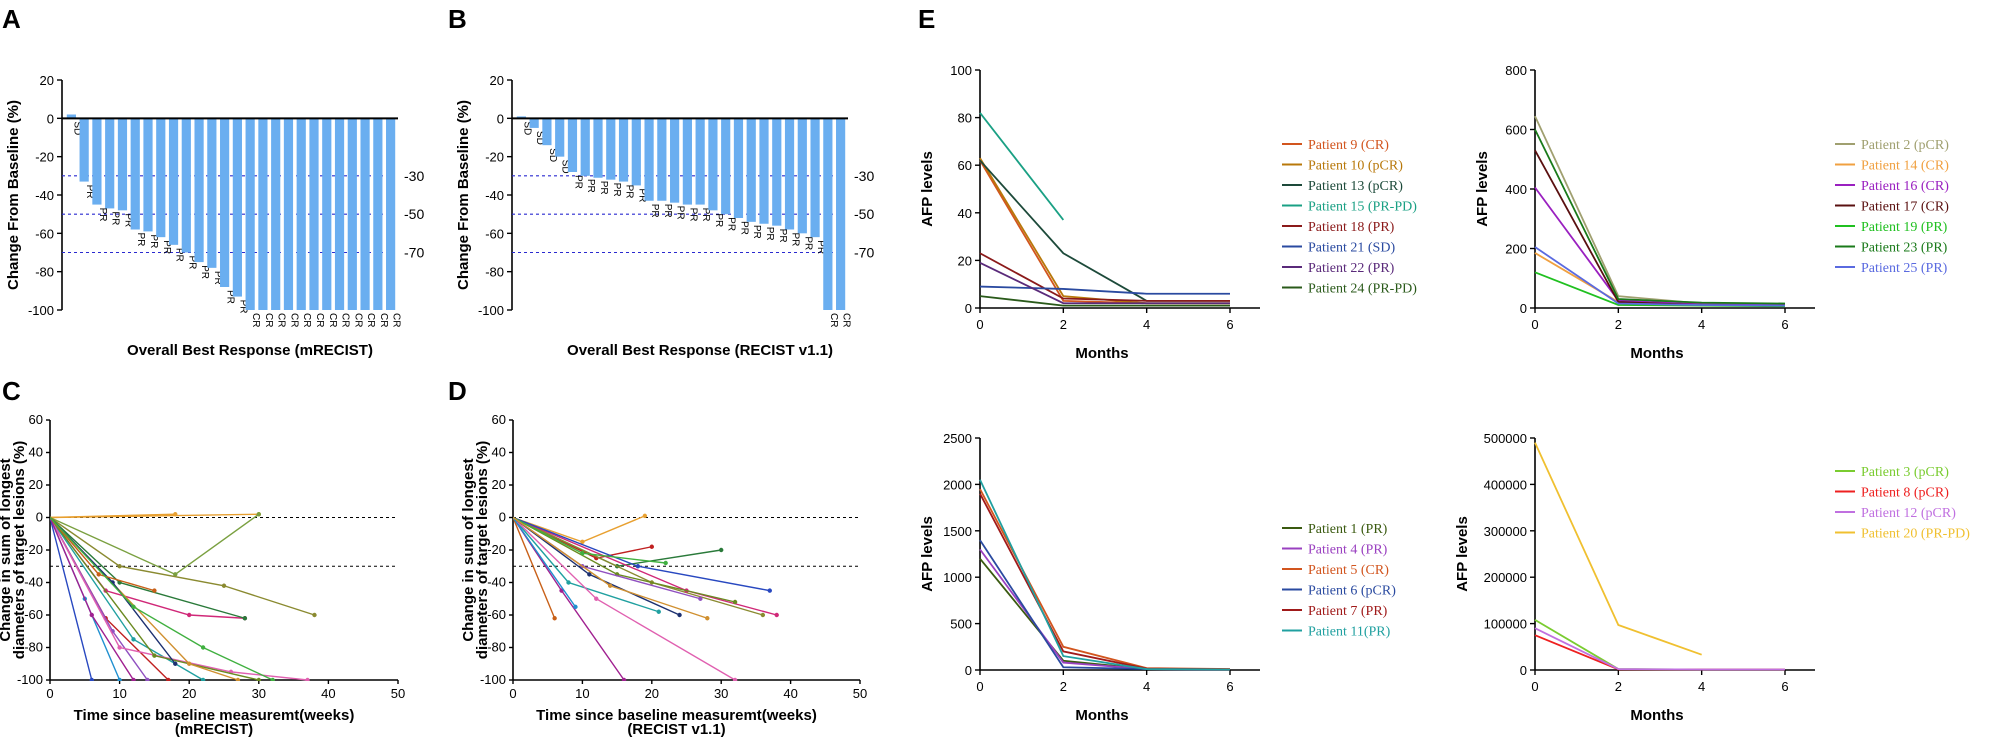 The height and width of the screenshot is (749, 1996). Describe the element at coordinates (328, 693) in the screenshot. I see `x-tick-label: 40` at that location.